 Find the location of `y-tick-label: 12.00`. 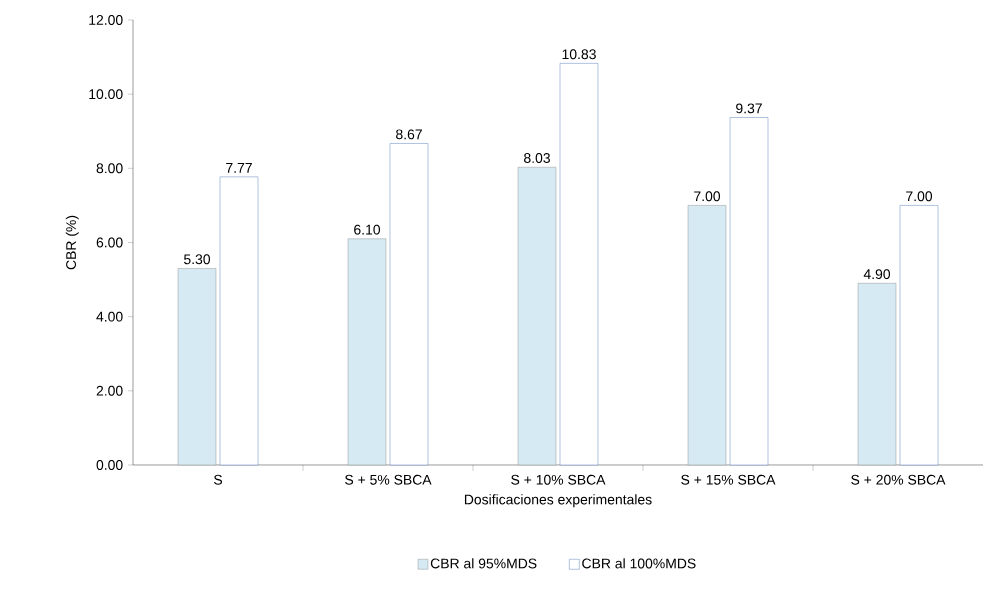

y-tick-label: 12.00 is located at coordinates (106, 20).